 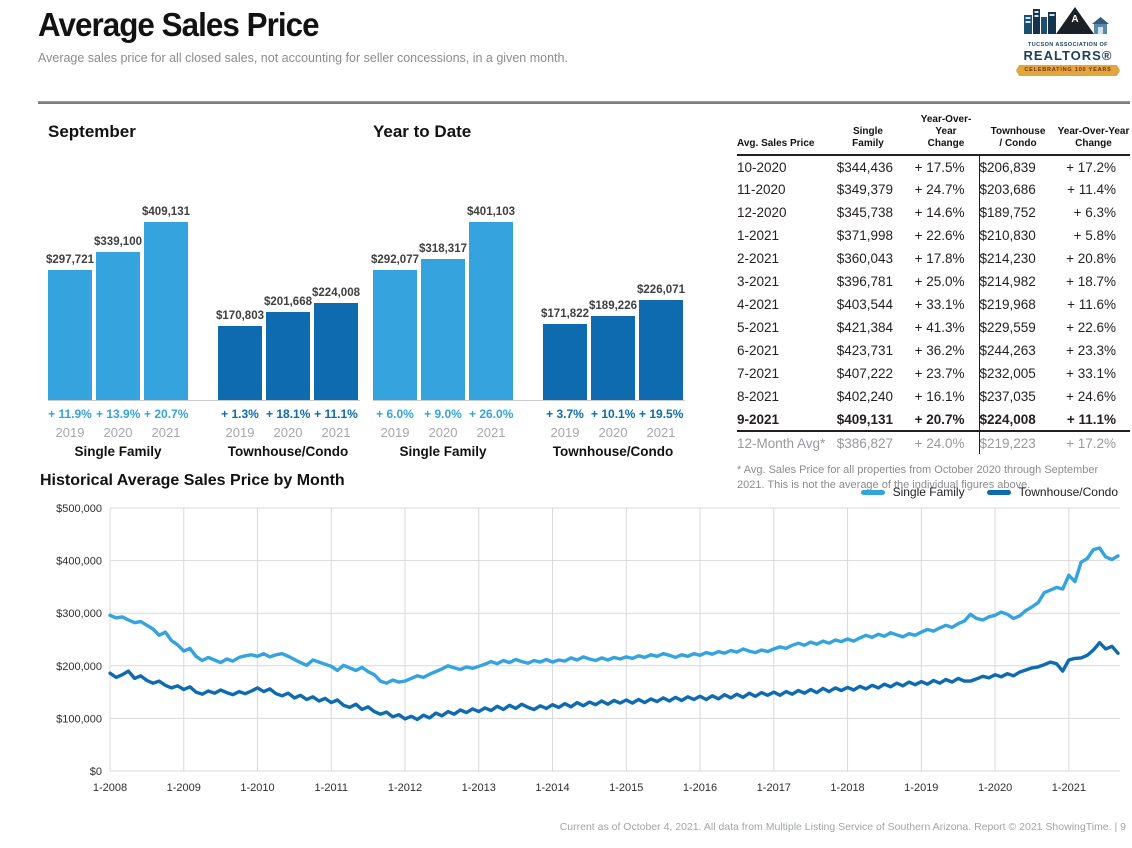 What do you see at coordinates (1091, 396) in the screenshot?
I see `table-cell: + 24.6%` at bounding box center [1091, 396].